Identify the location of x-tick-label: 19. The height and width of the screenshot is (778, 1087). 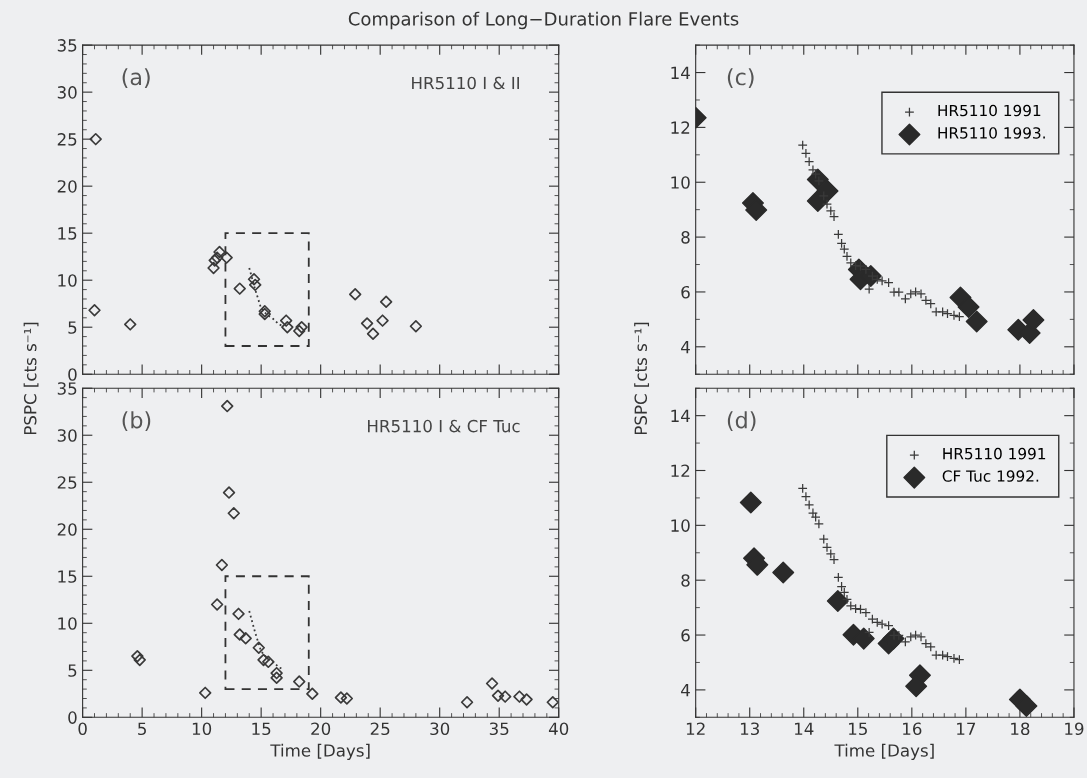
(1074, 729).